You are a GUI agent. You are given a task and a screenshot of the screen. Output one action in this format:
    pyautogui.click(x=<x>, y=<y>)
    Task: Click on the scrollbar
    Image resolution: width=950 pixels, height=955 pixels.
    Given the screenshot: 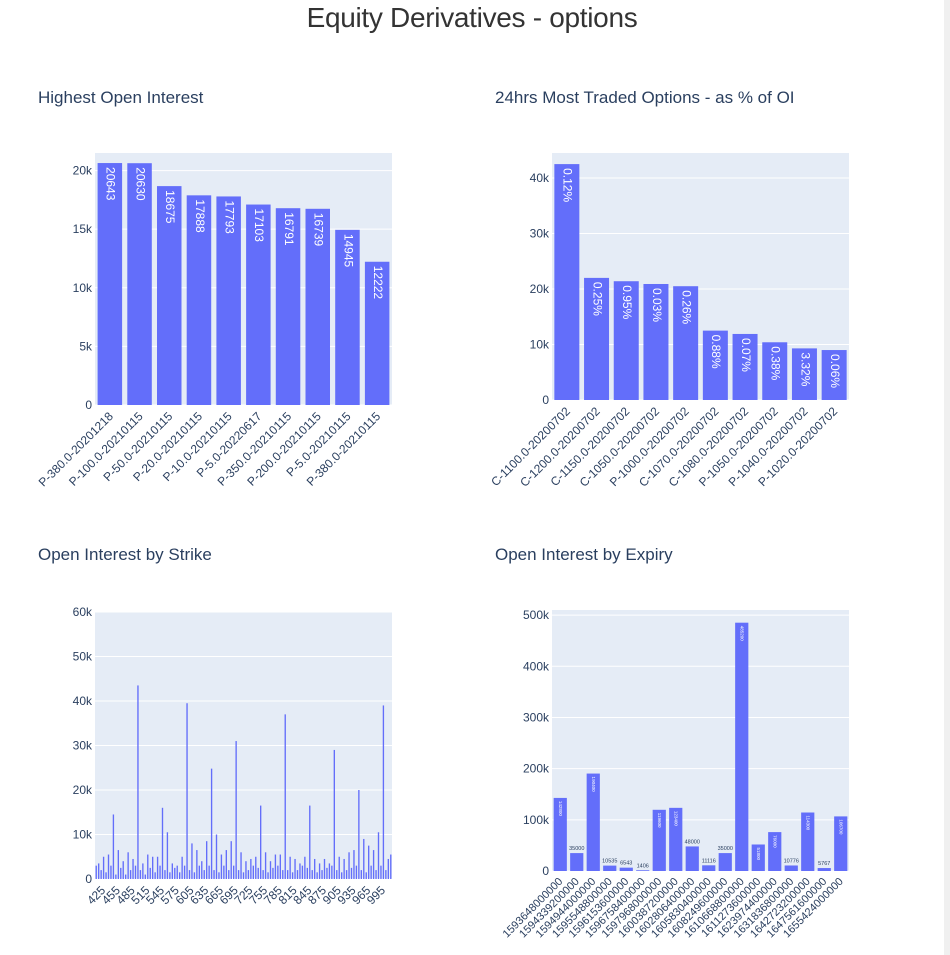 What is the action you would take?
    pyautogui.click(x=947, y=477)
    